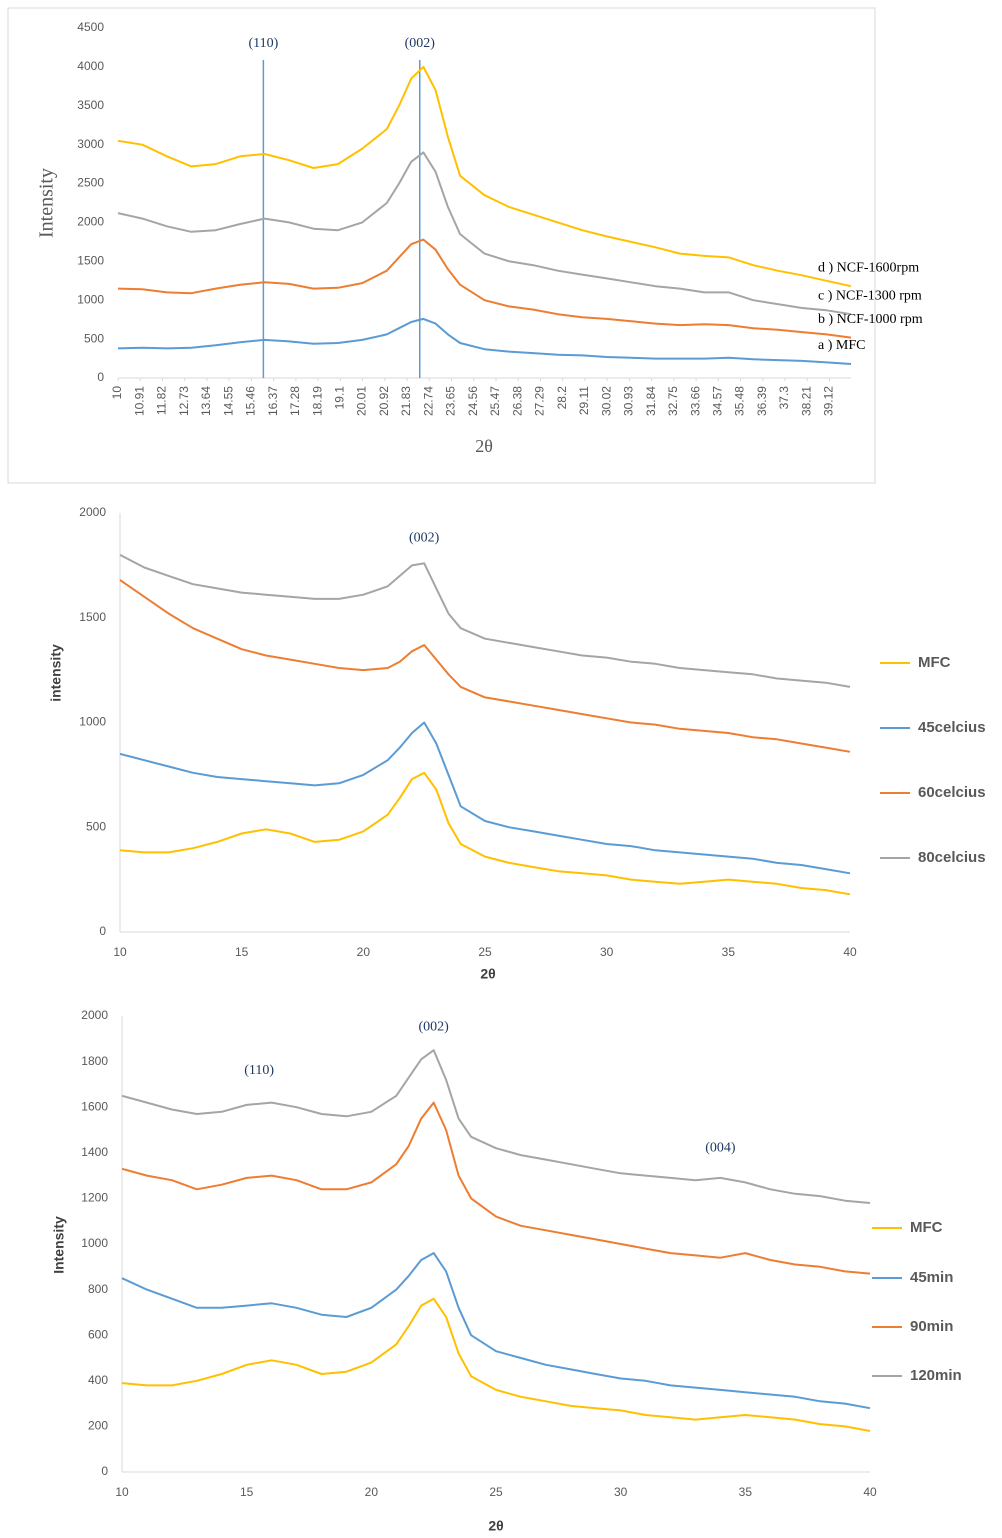 The image size is (1002, 1538). Describe the element at coordinates (184, 401) in the screenshot. I see `x-tick-label: 12.73` at that location.